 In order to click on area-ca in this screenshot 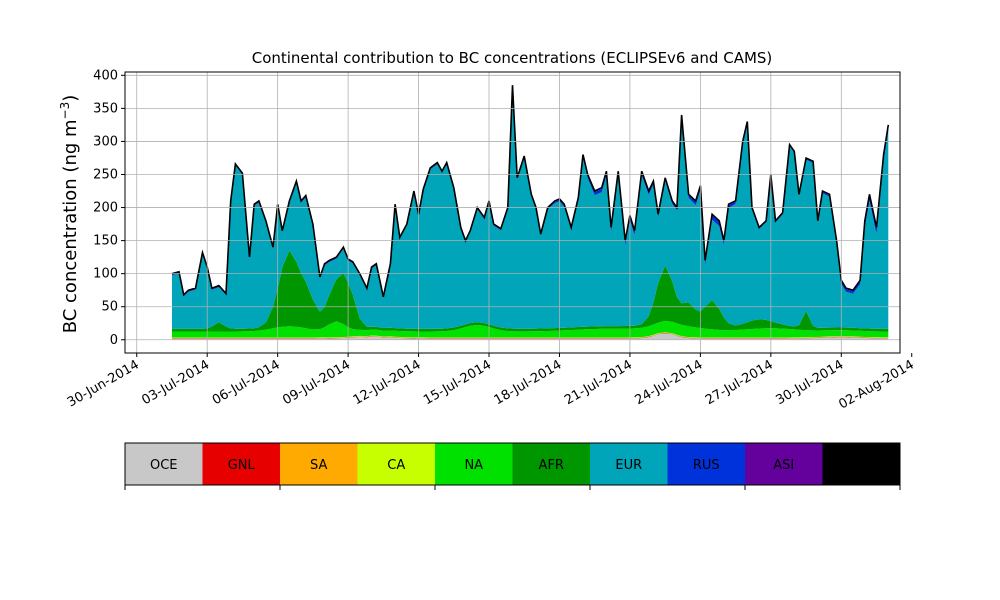, I will do `click(530, 335)`.